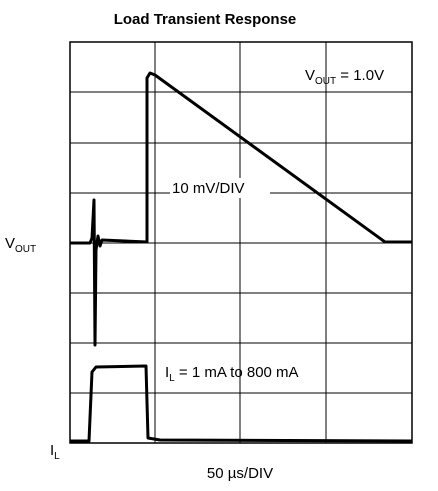  Describe the element at coordinates (360, 75) in the screenshot. I see `annotation-part: = 1.0V` at that location.